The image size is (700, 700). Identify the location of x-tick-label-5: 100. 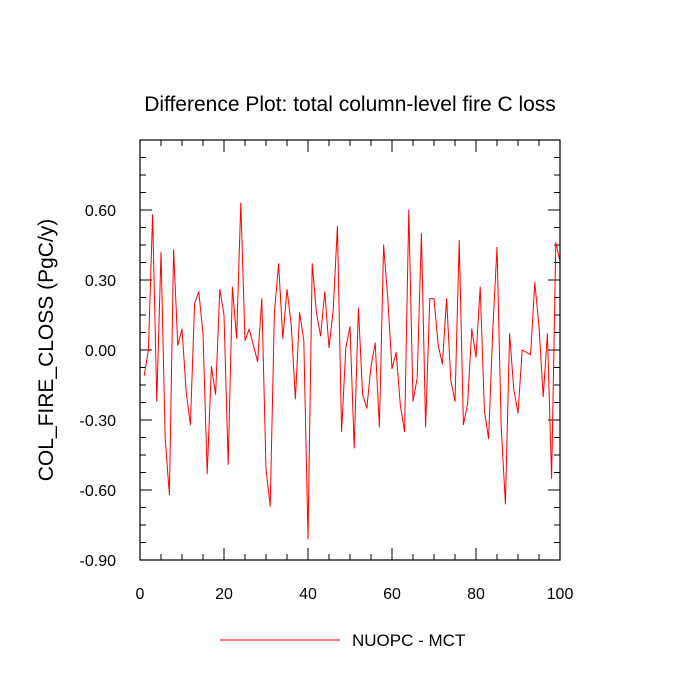
(560, 594).